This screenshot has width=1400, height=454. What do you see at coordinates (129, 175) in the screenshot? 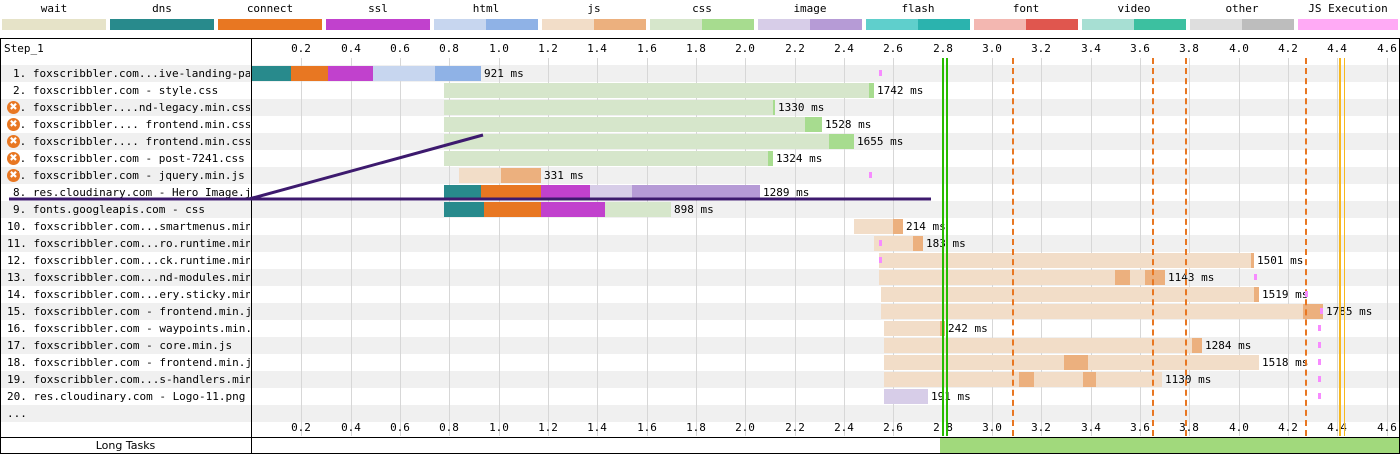
I see `request-label: 7. foxscribbler.com - jquery.min.js` at bounding box center [129, 175].